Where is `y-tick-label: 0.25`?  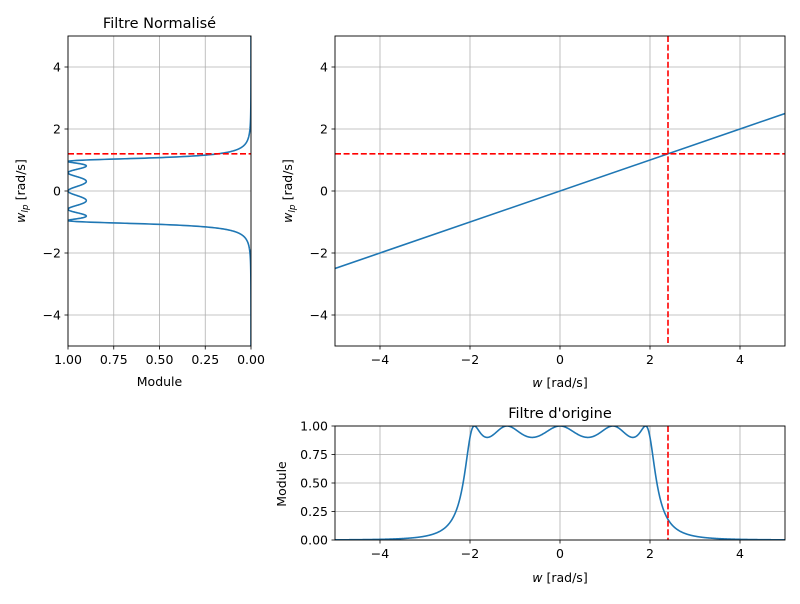 y-tick-label: 0.25 is located at coordinates (314, 511).